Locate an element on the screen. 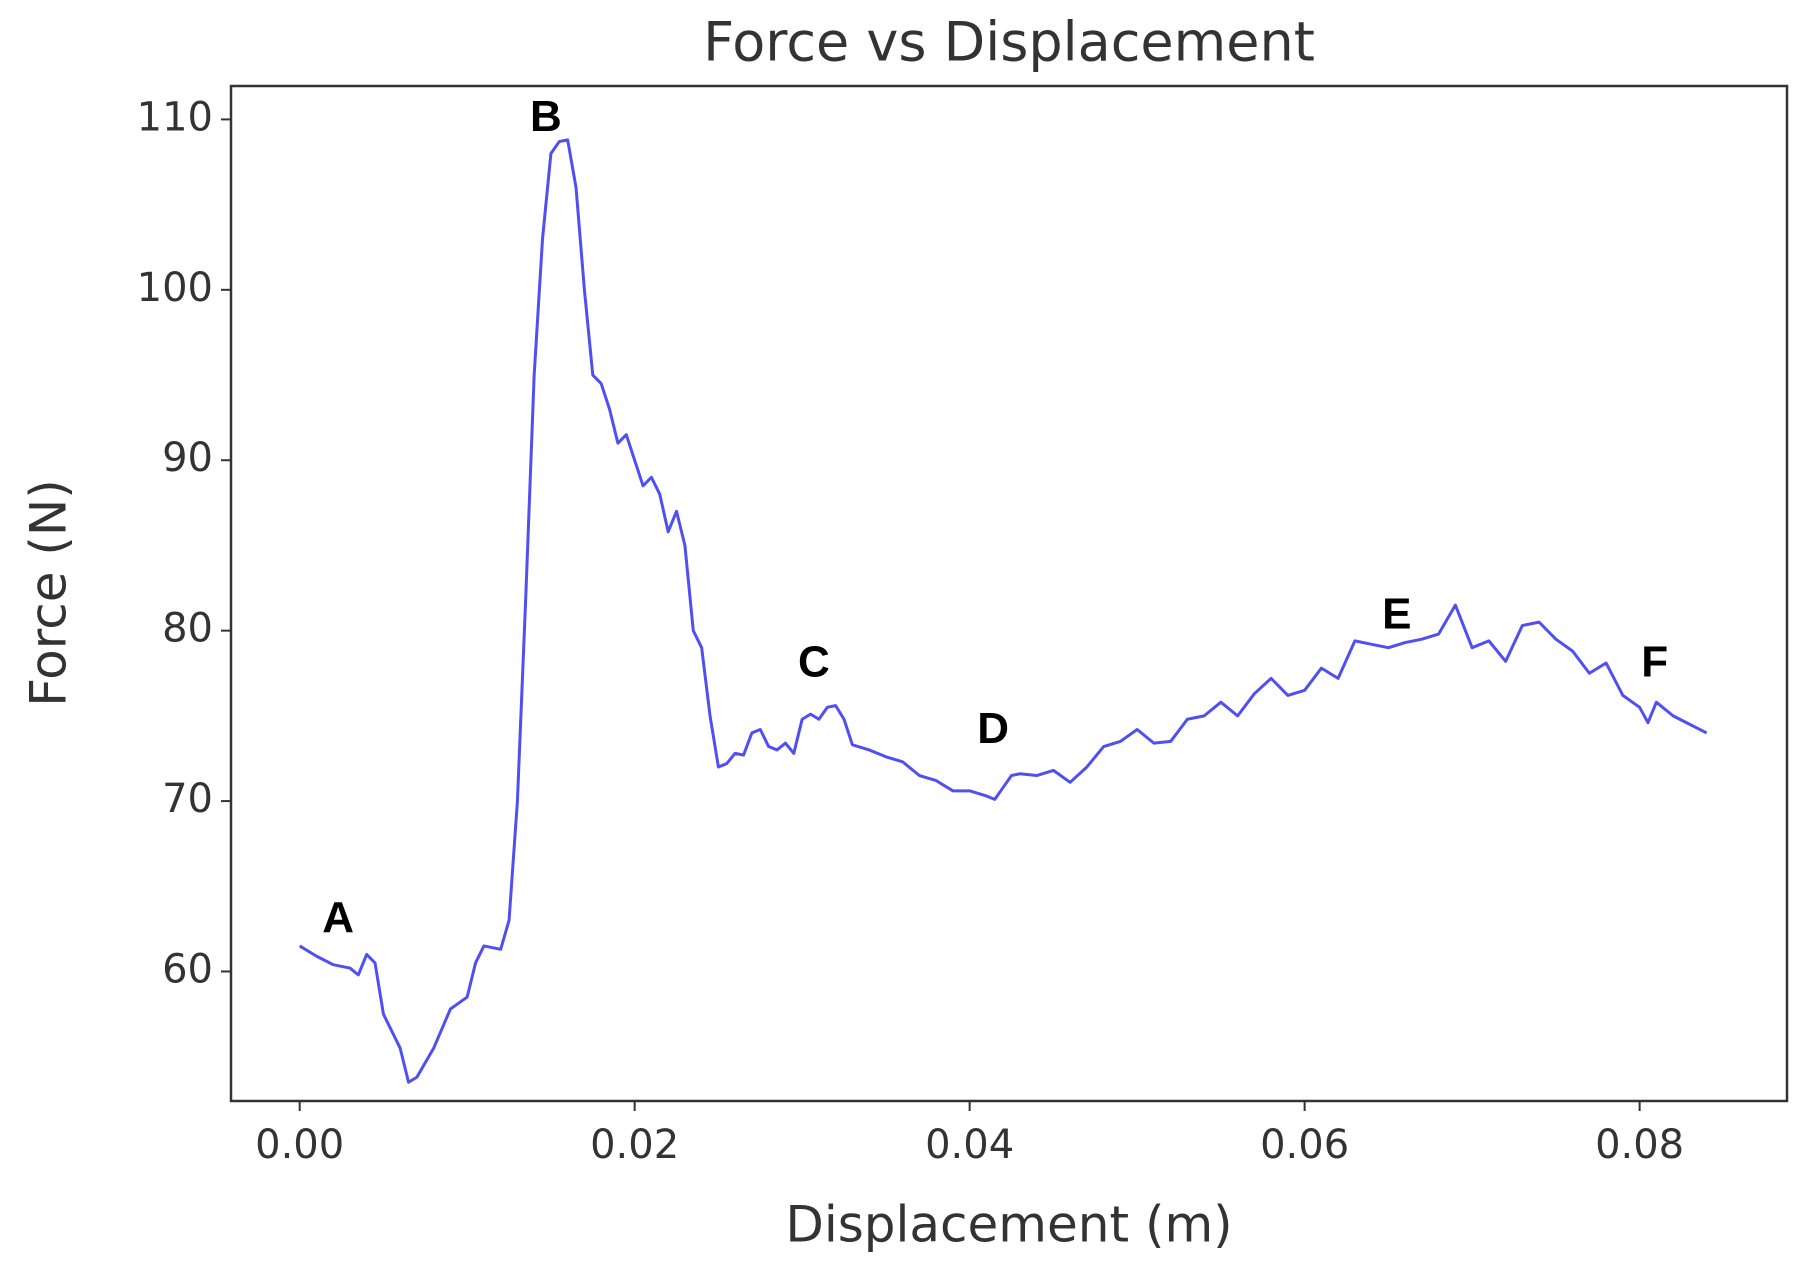 The image size is (1805, 1288). annotation: A is located at coordinates (338, 917).